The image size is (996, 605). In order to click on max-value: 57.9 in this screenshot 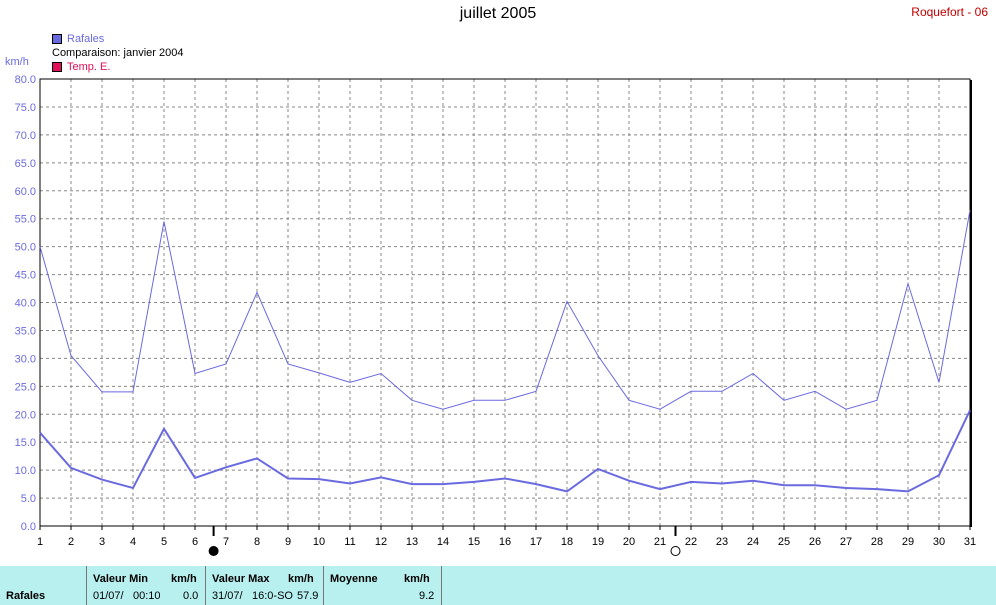, I will do `click(308, 596)`.